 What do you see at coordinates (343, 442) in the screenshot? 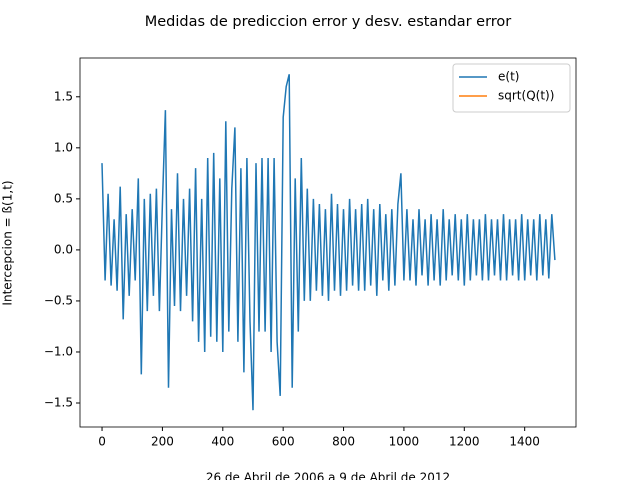
I see `x-tick-label: 800` at bounding box center [343, 442].